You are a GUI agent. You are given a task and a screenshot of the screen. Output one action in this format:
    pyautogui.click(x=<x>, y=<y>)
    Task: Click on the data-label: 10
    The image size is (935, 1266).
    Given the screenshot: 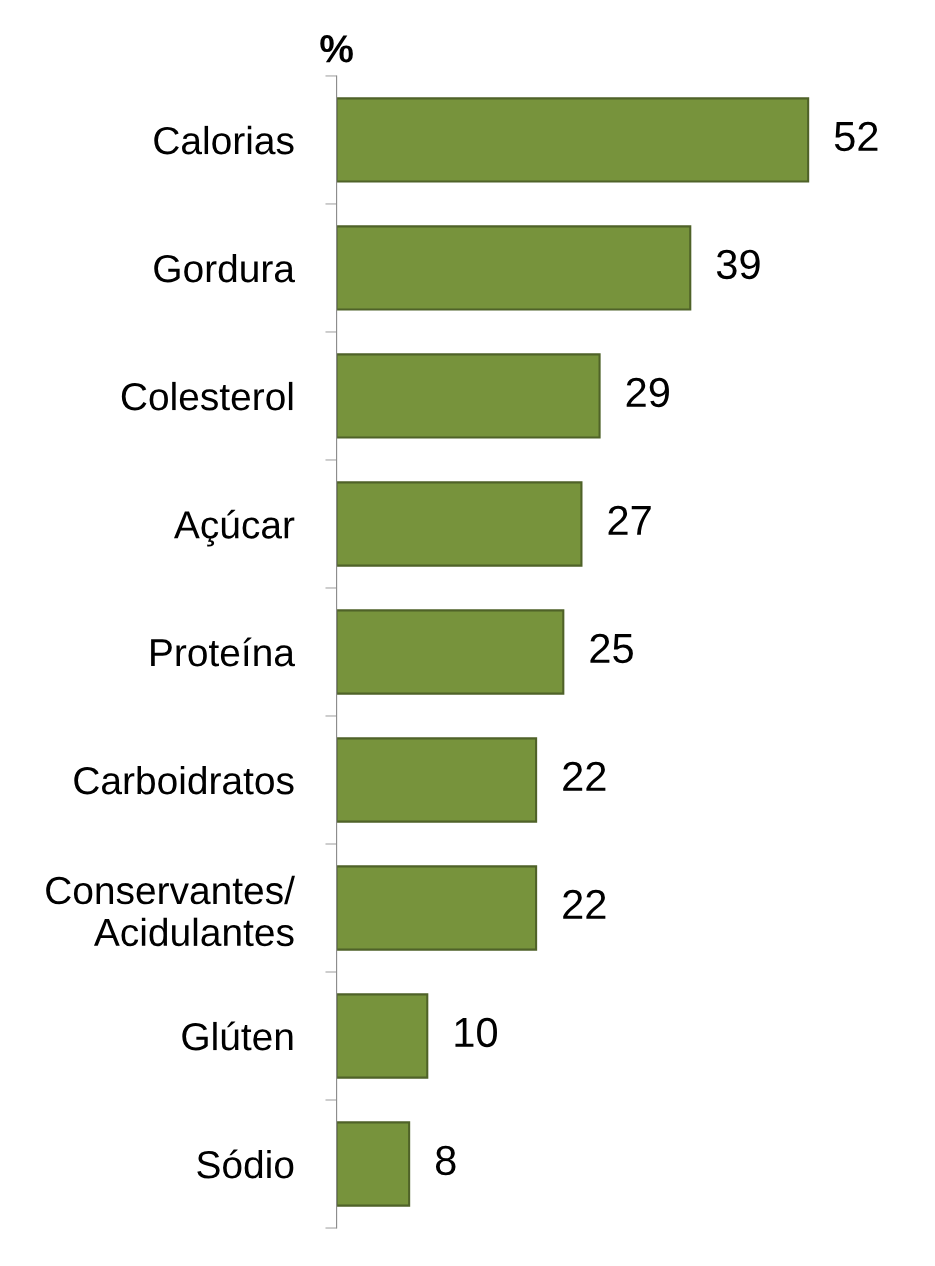 What is the action you would take?
    pyautogui.click(x=476, y=1032)
    